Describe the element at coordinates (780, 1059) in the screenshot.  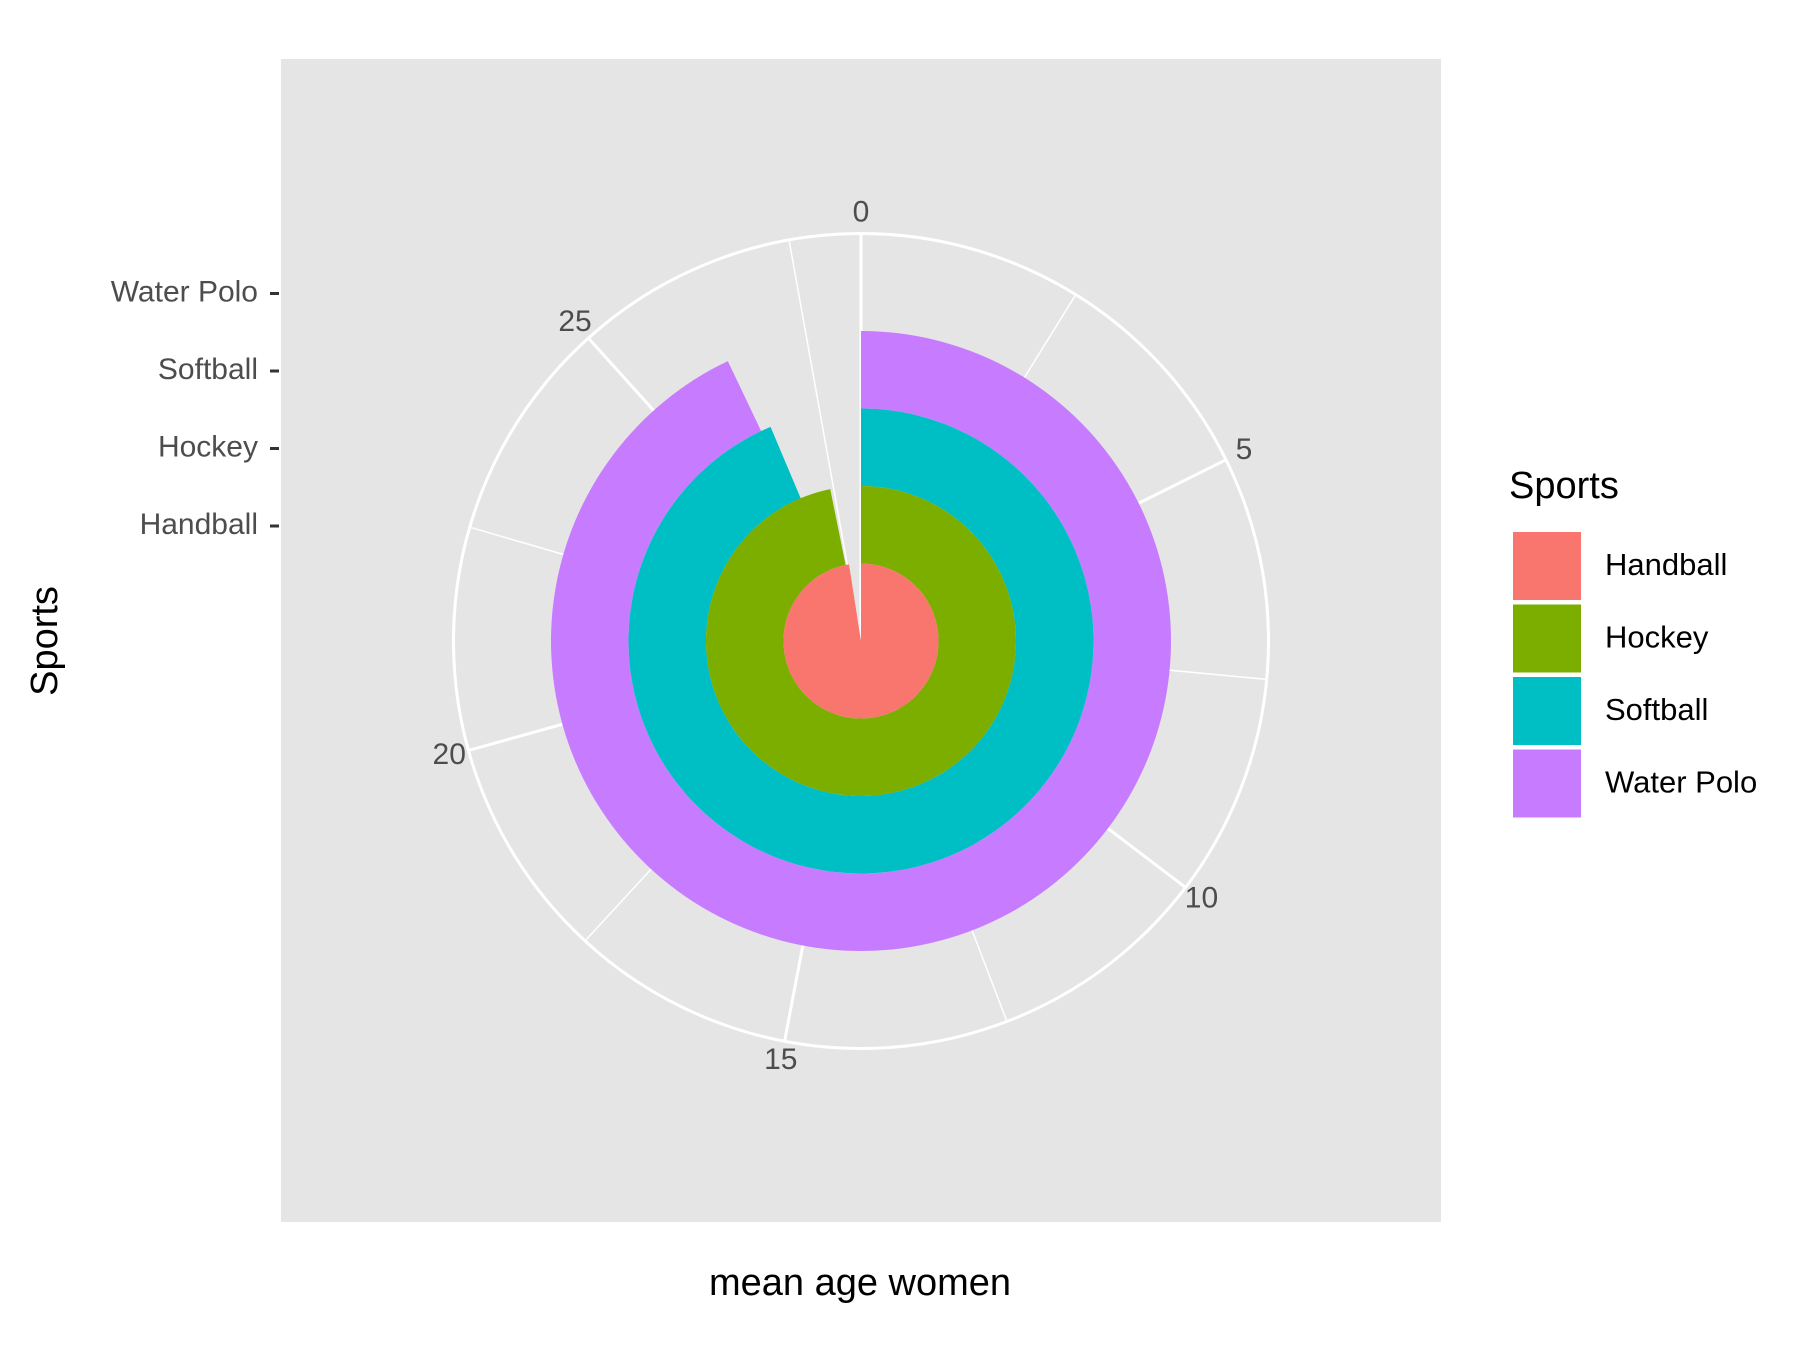
I see `theta-tick-label: 15` at that location.